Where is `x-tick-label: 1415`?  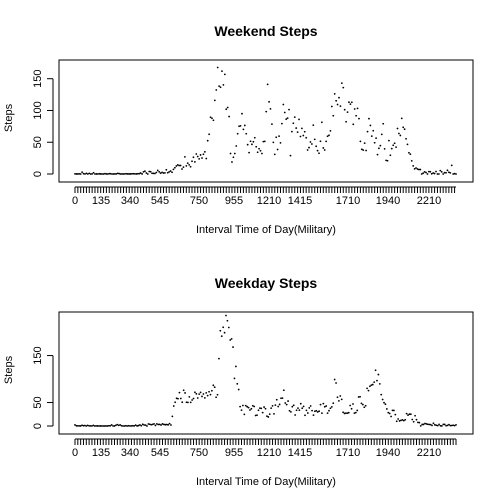
x-tick-label: 1415 is located at coordinates (300, 453).